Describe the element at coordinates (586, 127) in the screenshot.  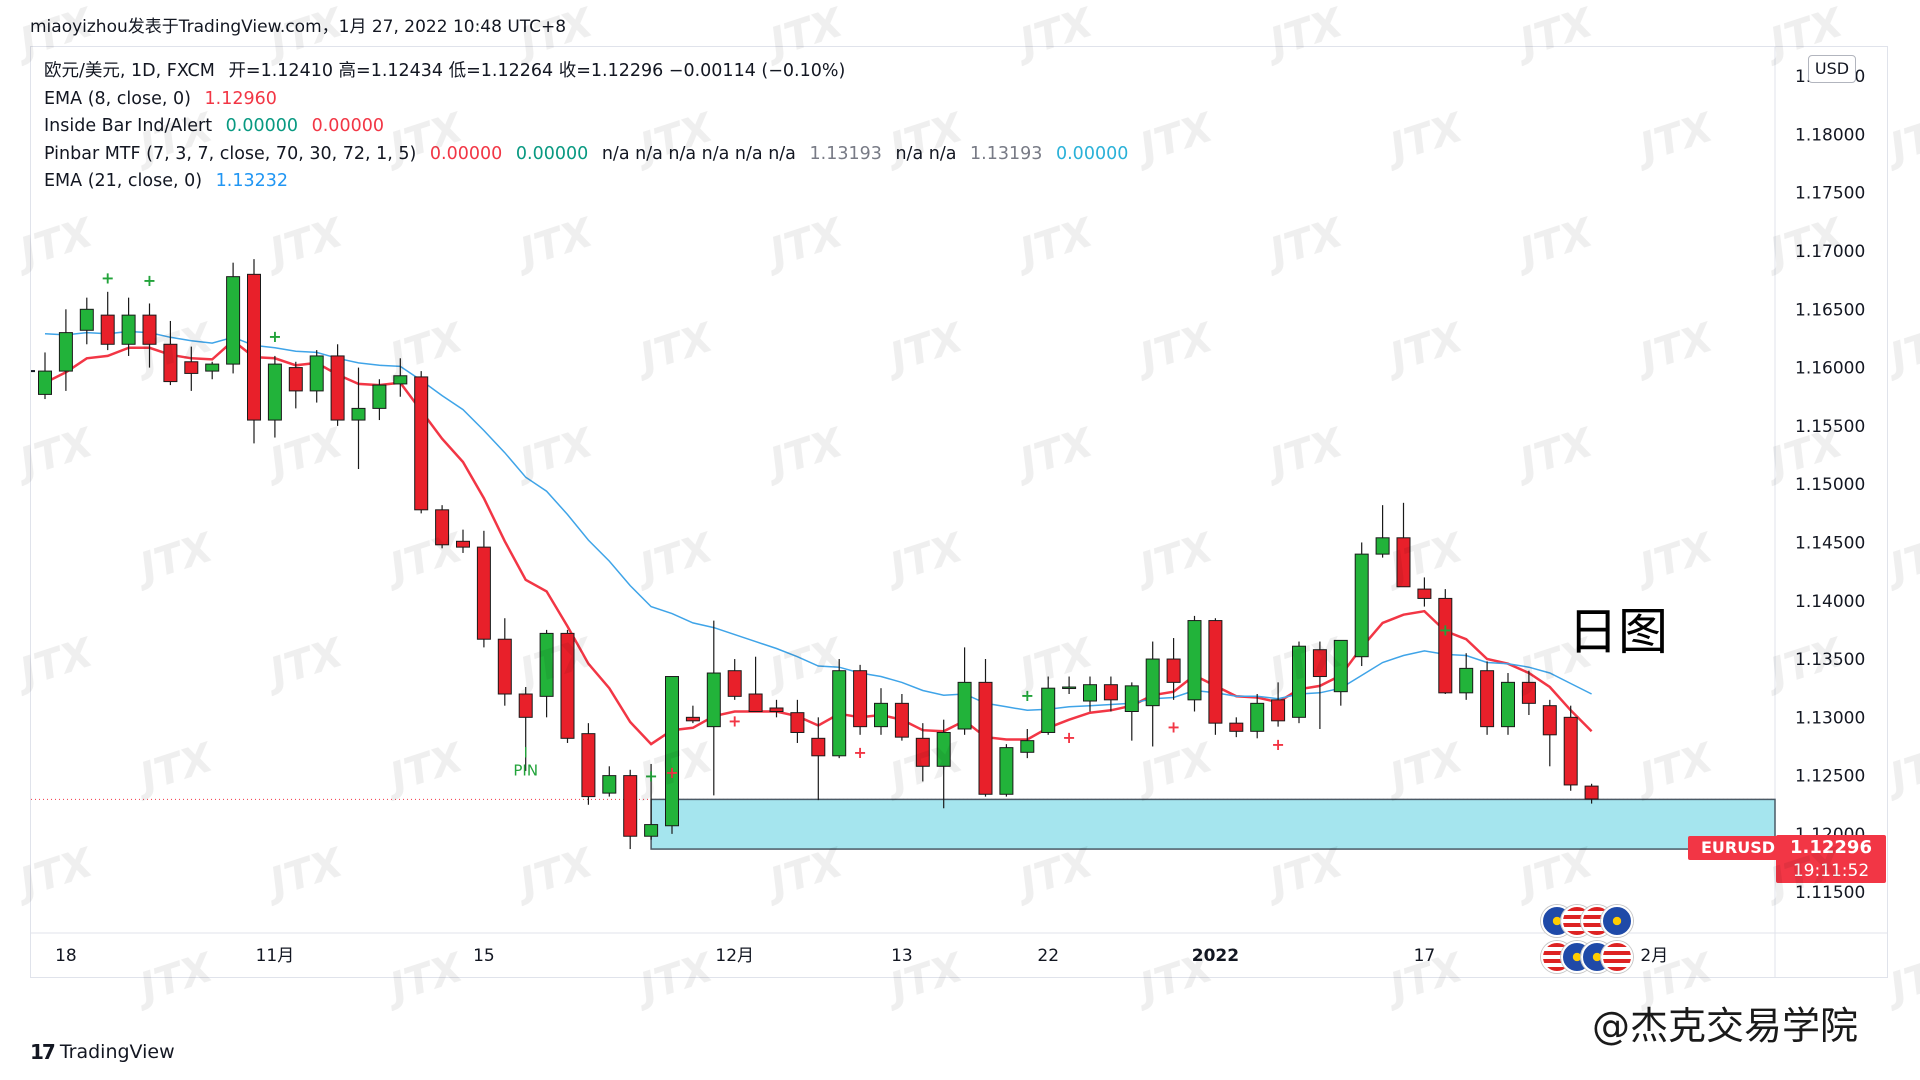
I see `legend-insidebar-row: Inside Bar Ind/Alert 0.00000 0.00000` at that location.